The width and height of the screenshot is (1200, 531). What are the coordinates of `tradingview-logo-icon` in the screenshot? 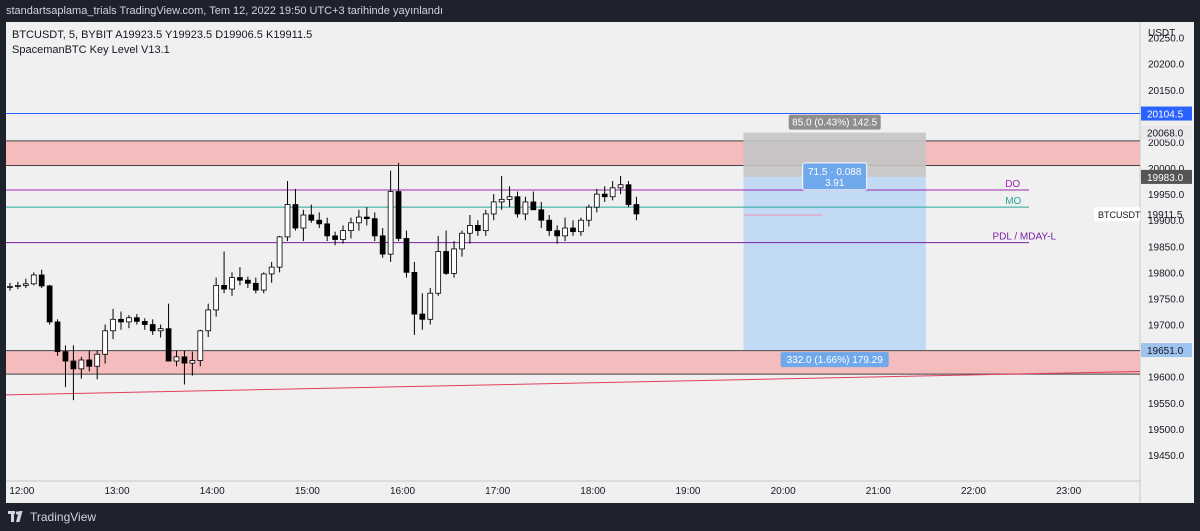 It's located at (15, 516).